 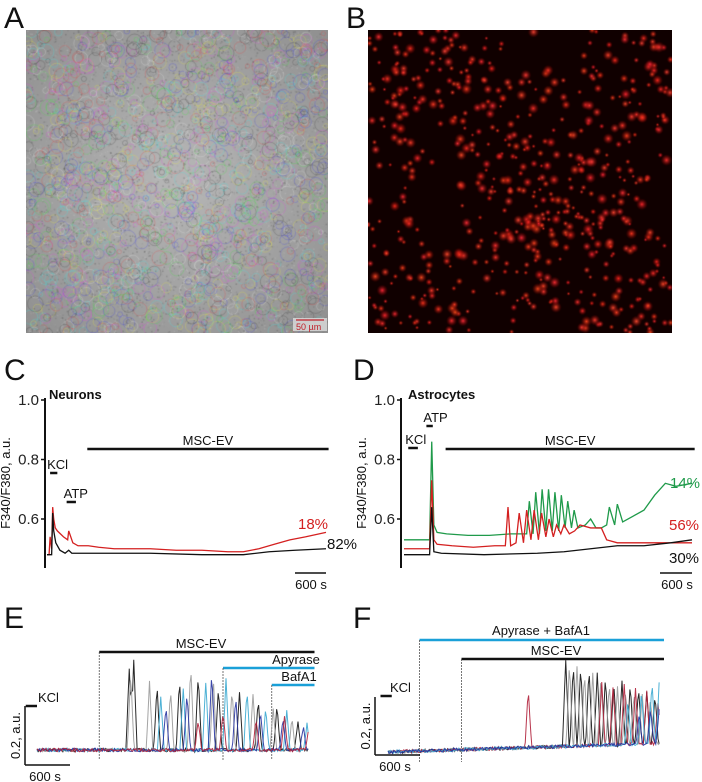 I want to click on panel-label-c: C, so click(x=15, y=370).